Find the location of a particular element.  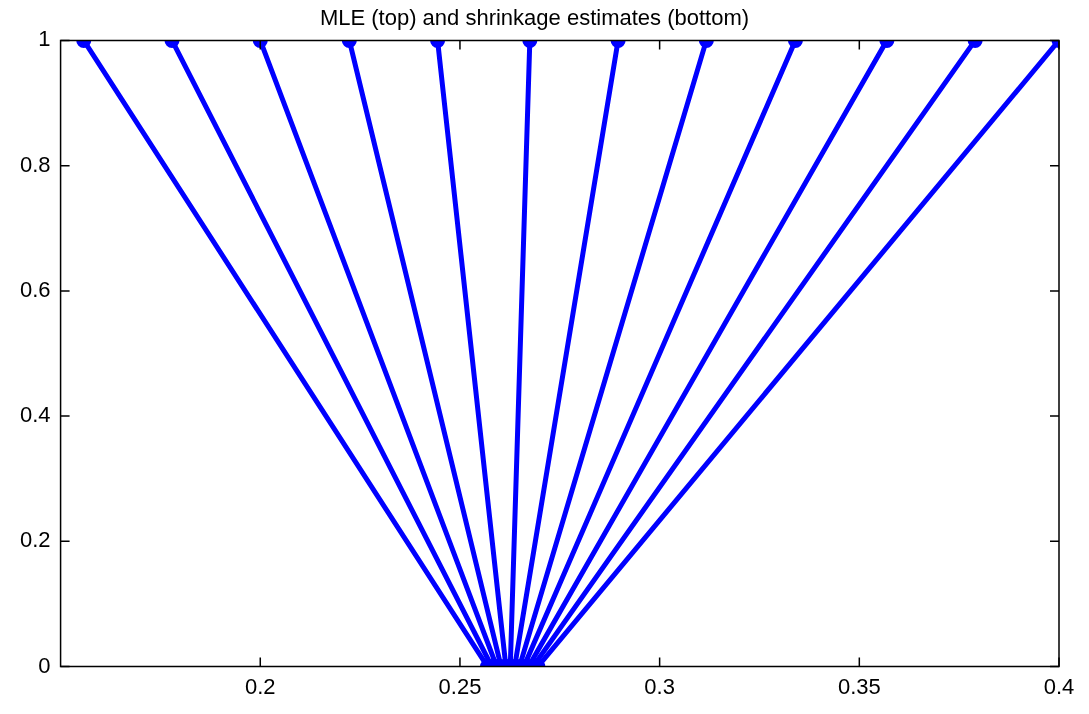

y-tick-label: 0.6 is located at coordinates (35, 289).